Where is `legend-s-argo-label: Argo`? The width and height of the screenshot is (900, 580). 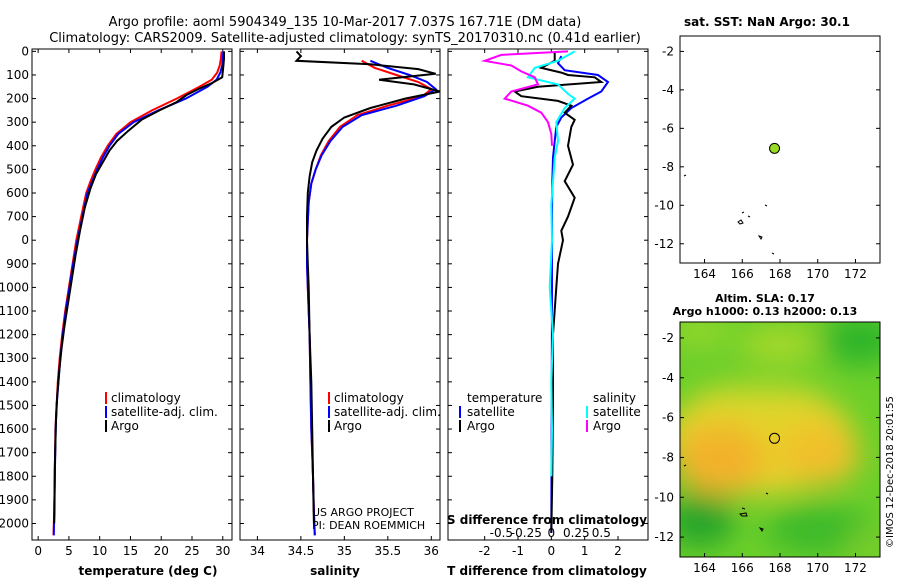
legend-s-argo-label: Argo is located at coordinates (607, 426).